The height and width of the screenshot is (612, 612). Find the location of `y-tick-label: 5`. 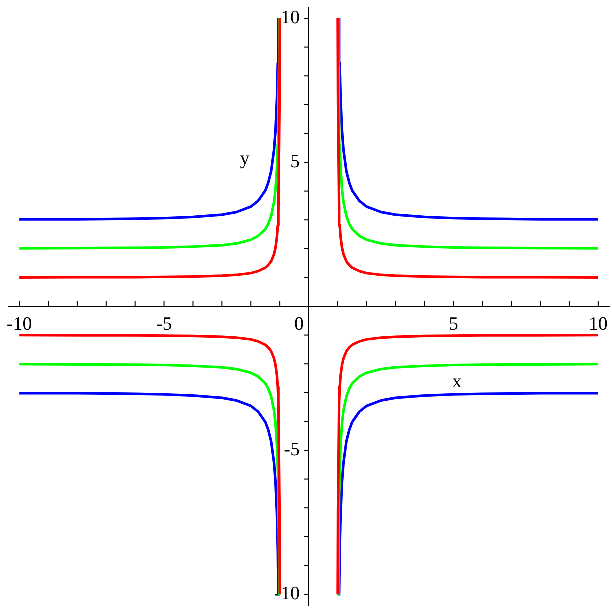

y-tick-label: 5 is located at coordinates (295, 161).